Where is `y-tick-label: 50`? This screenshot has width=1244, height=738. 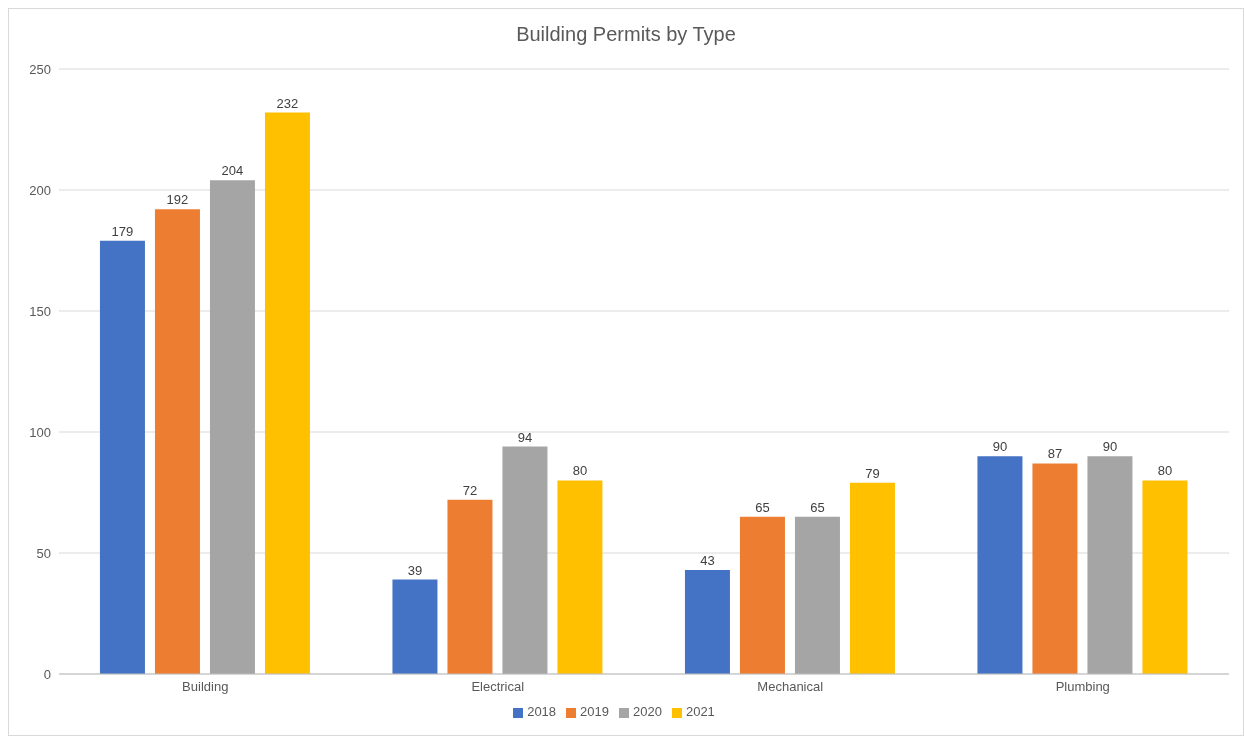 y-tick-label: 50 is located at coordinates (43, 553).